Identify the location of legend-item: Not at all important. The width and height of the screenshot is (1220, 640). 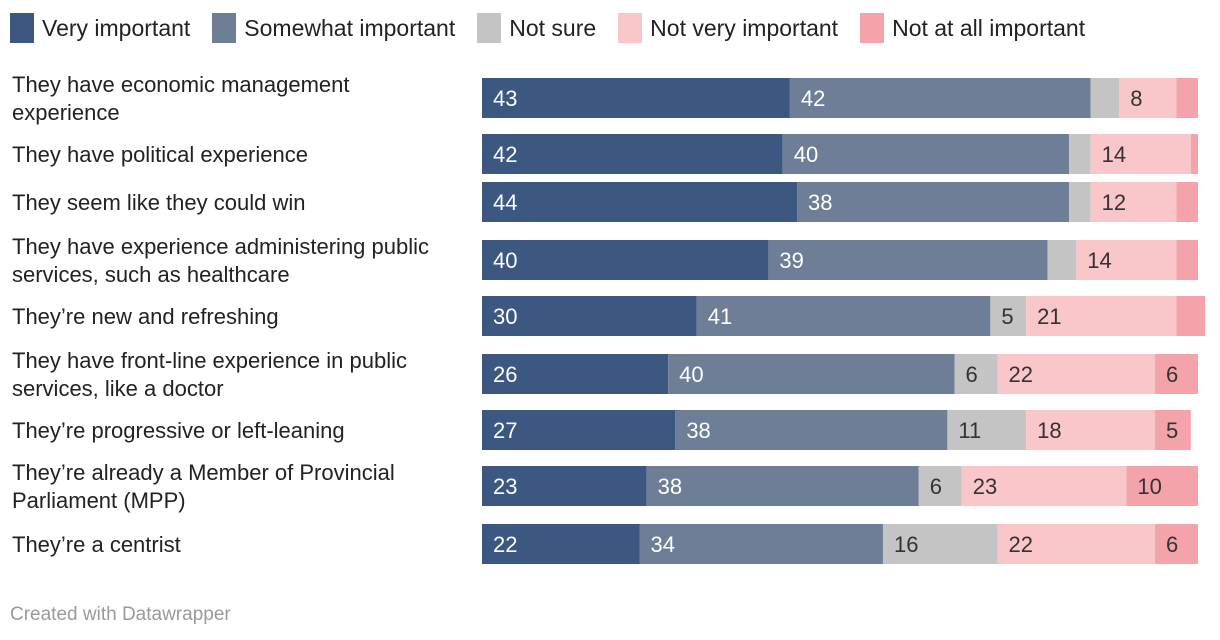
(972, 28).